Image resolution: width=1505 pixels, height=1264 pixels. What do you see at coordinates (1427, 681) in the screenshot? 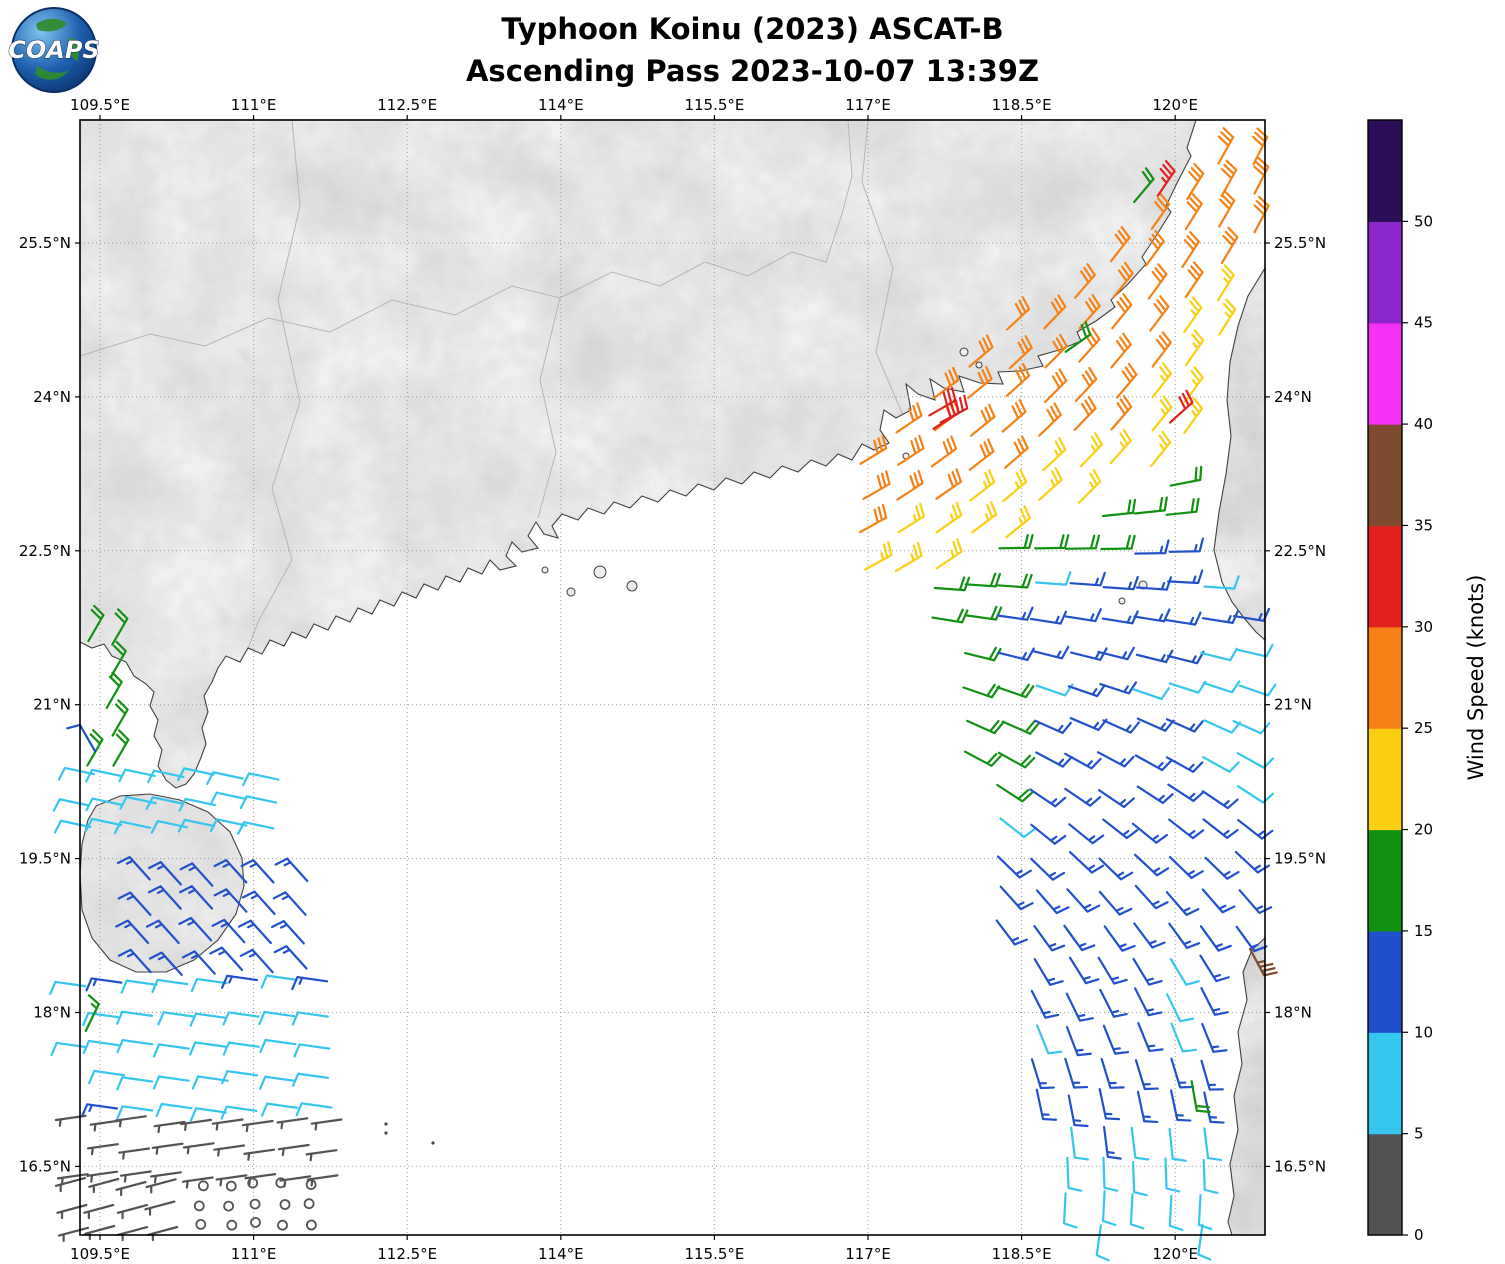
I see `colorbar: 0 5 10 15 20 25 30 35 40 45 50 Wind Speed (knots)` at bounding box center [1427, 681].